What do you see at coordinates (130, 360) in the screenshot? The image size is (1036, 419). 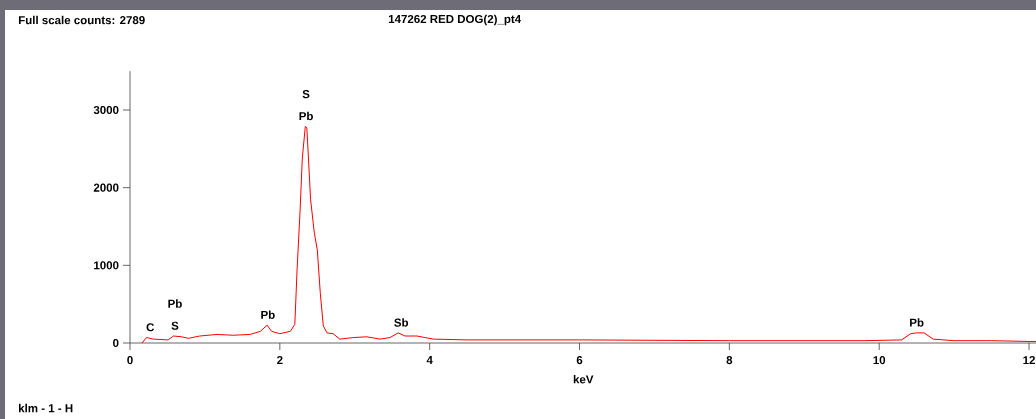 I see `x-tick-label: 0` at bounding box center [130, 360].